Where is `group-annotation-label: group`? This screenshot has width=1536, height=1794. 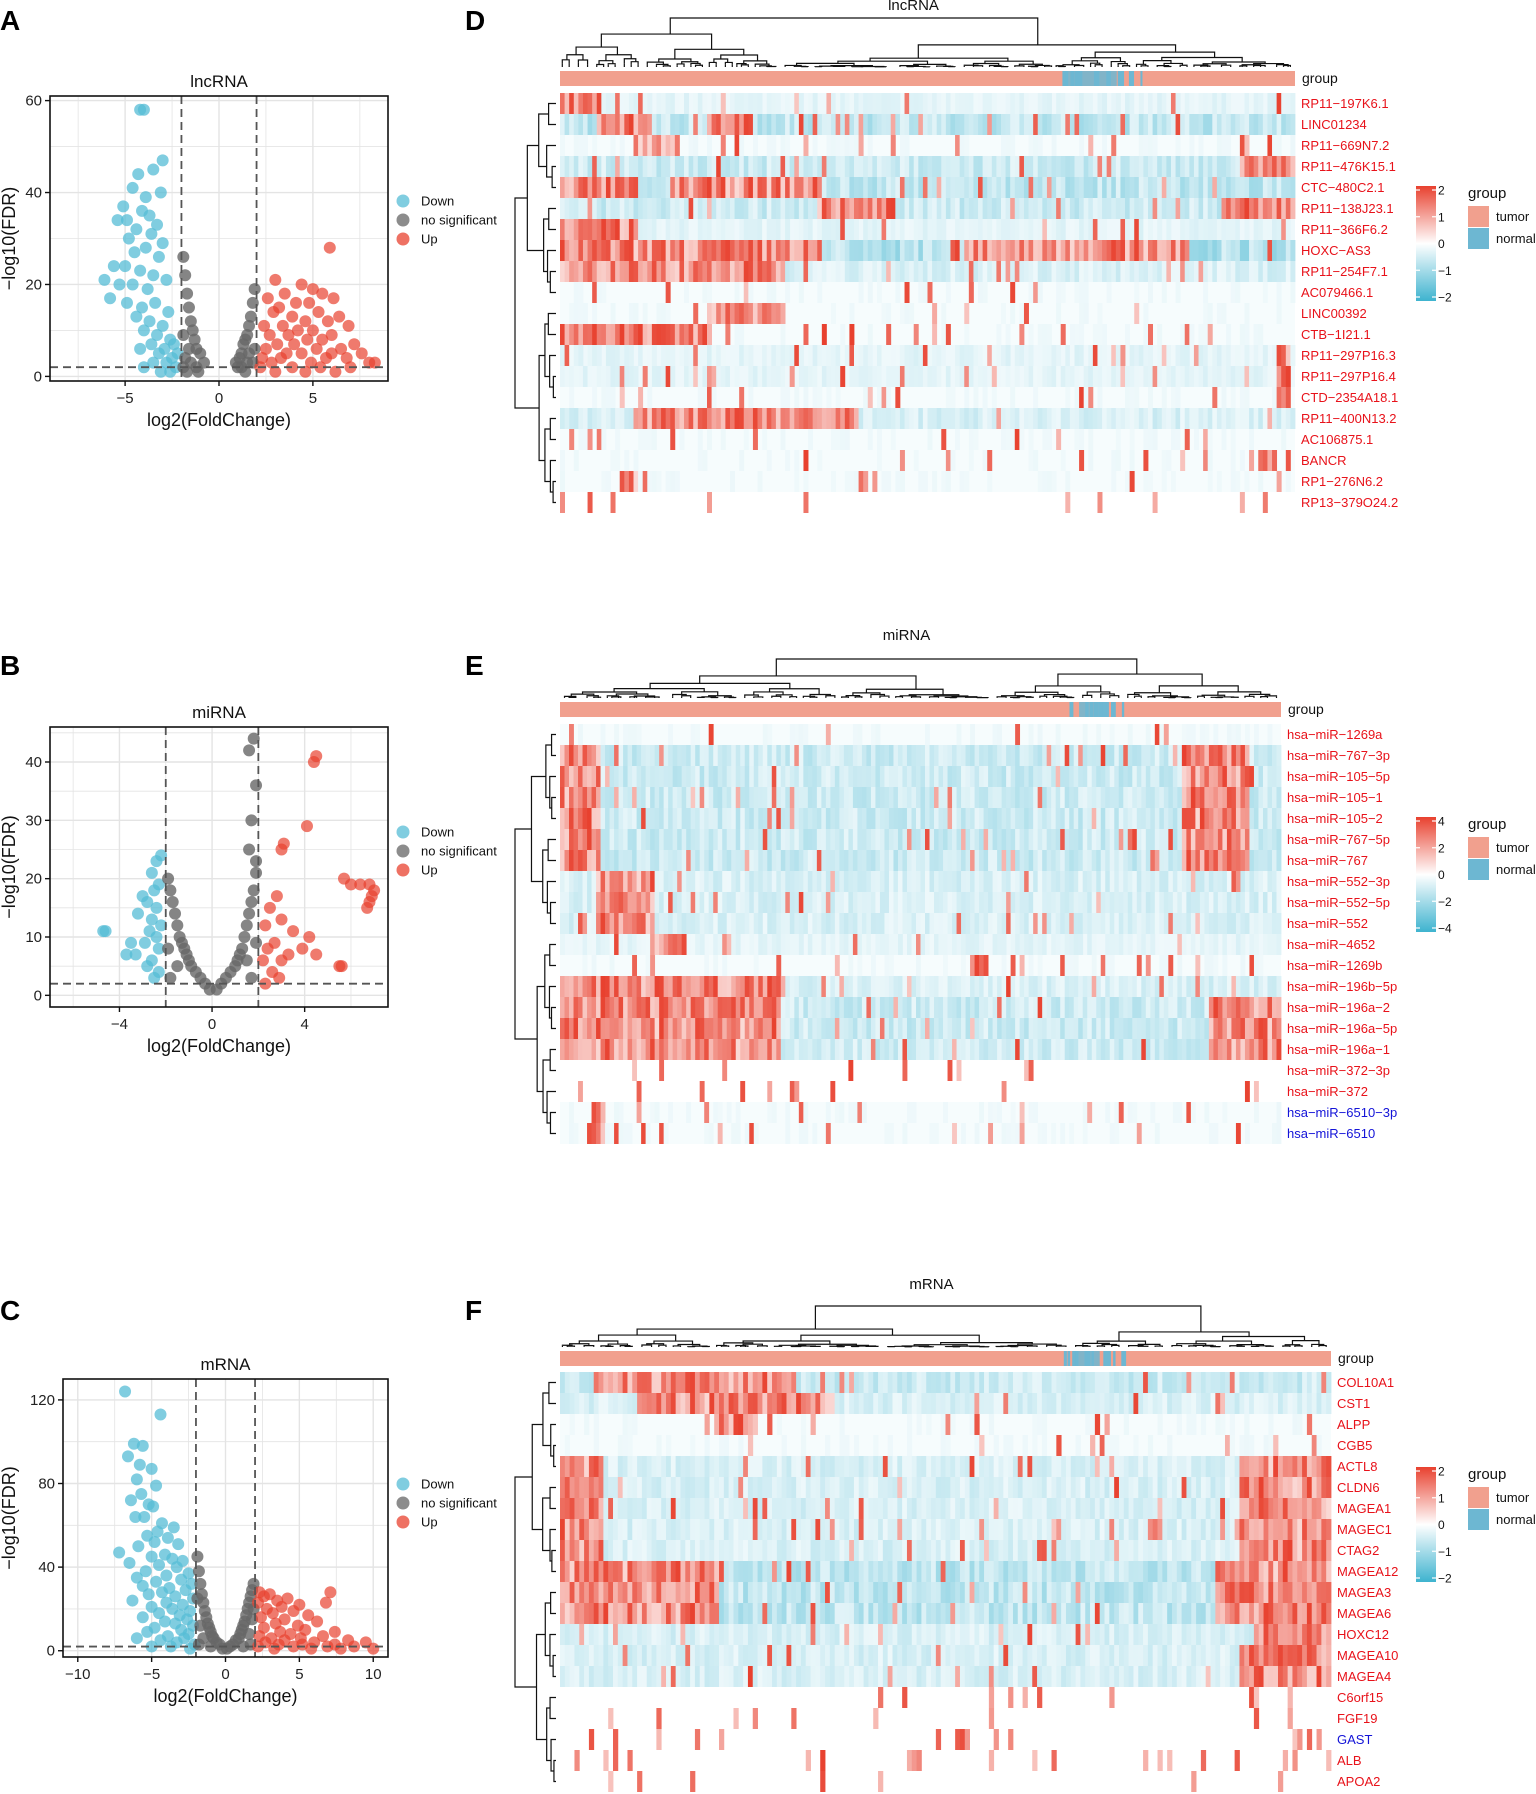 group-annotation-label: group is located at coordinates (1306, 709).